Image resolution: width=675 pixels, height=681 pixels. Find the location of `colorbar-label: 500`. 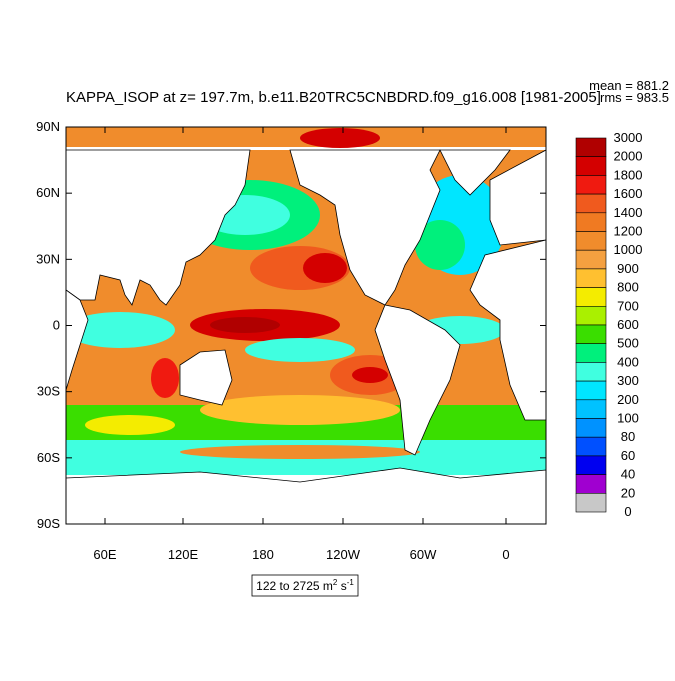

colorbar-label: 500 is located at coordinates (628, 343).